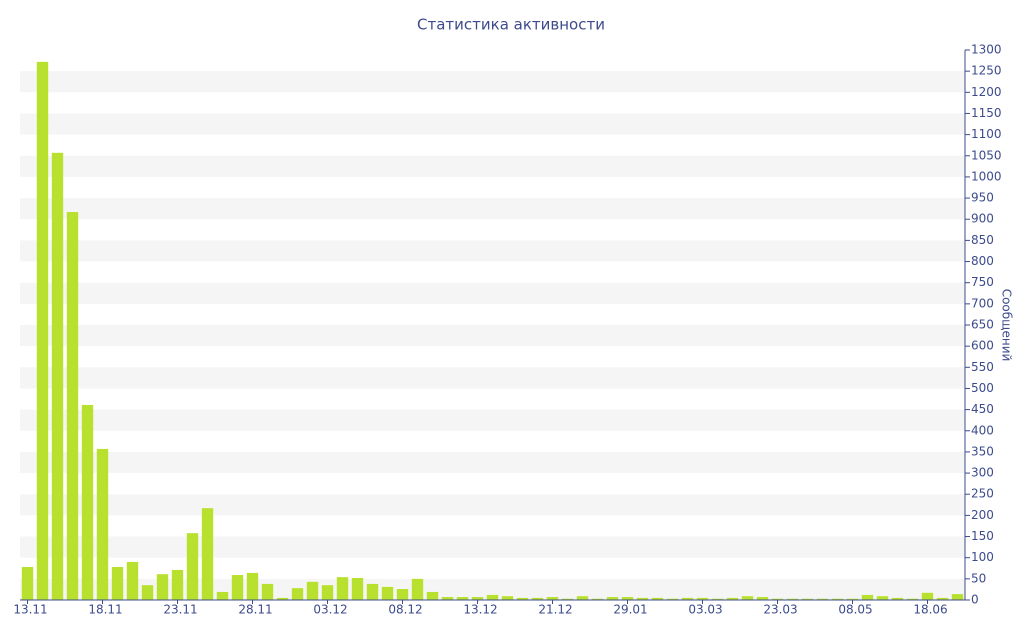  I want to click on y-tick-label: 0, so click(975, 600).